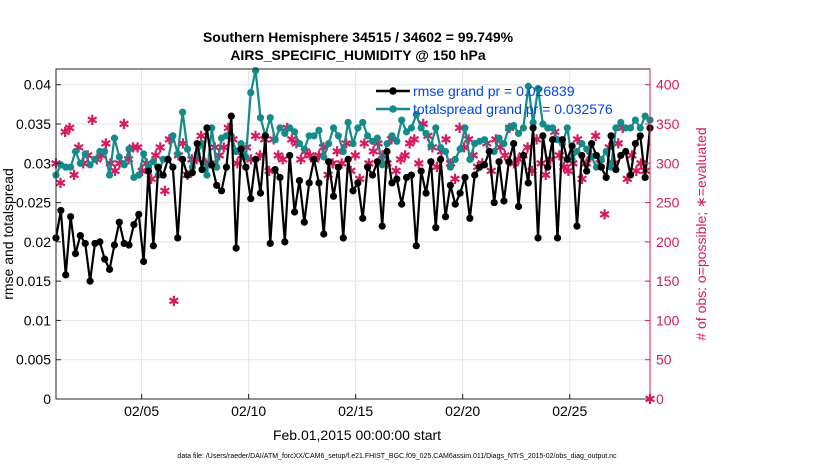 The height and width of the screenshot is (475, 830). What do you see at coordinates (37, 242) in the screenshot?
I see `left-tick-label: 0.02` at bounding box center [37, 242].